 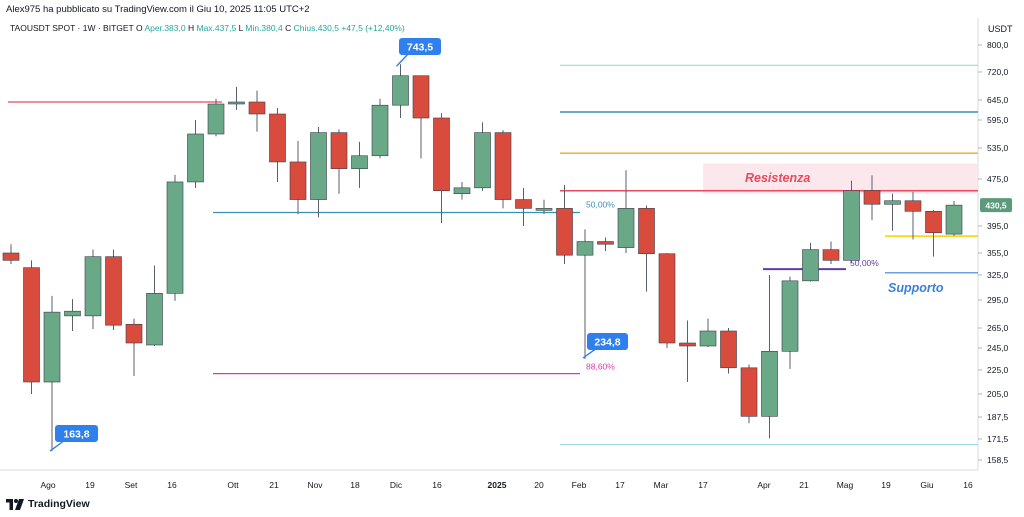 What do you see at coordinates (264, 28) in the screenshot?
I see `ohlc-low-value: Min.380,4` at bounding box center [264, 28].